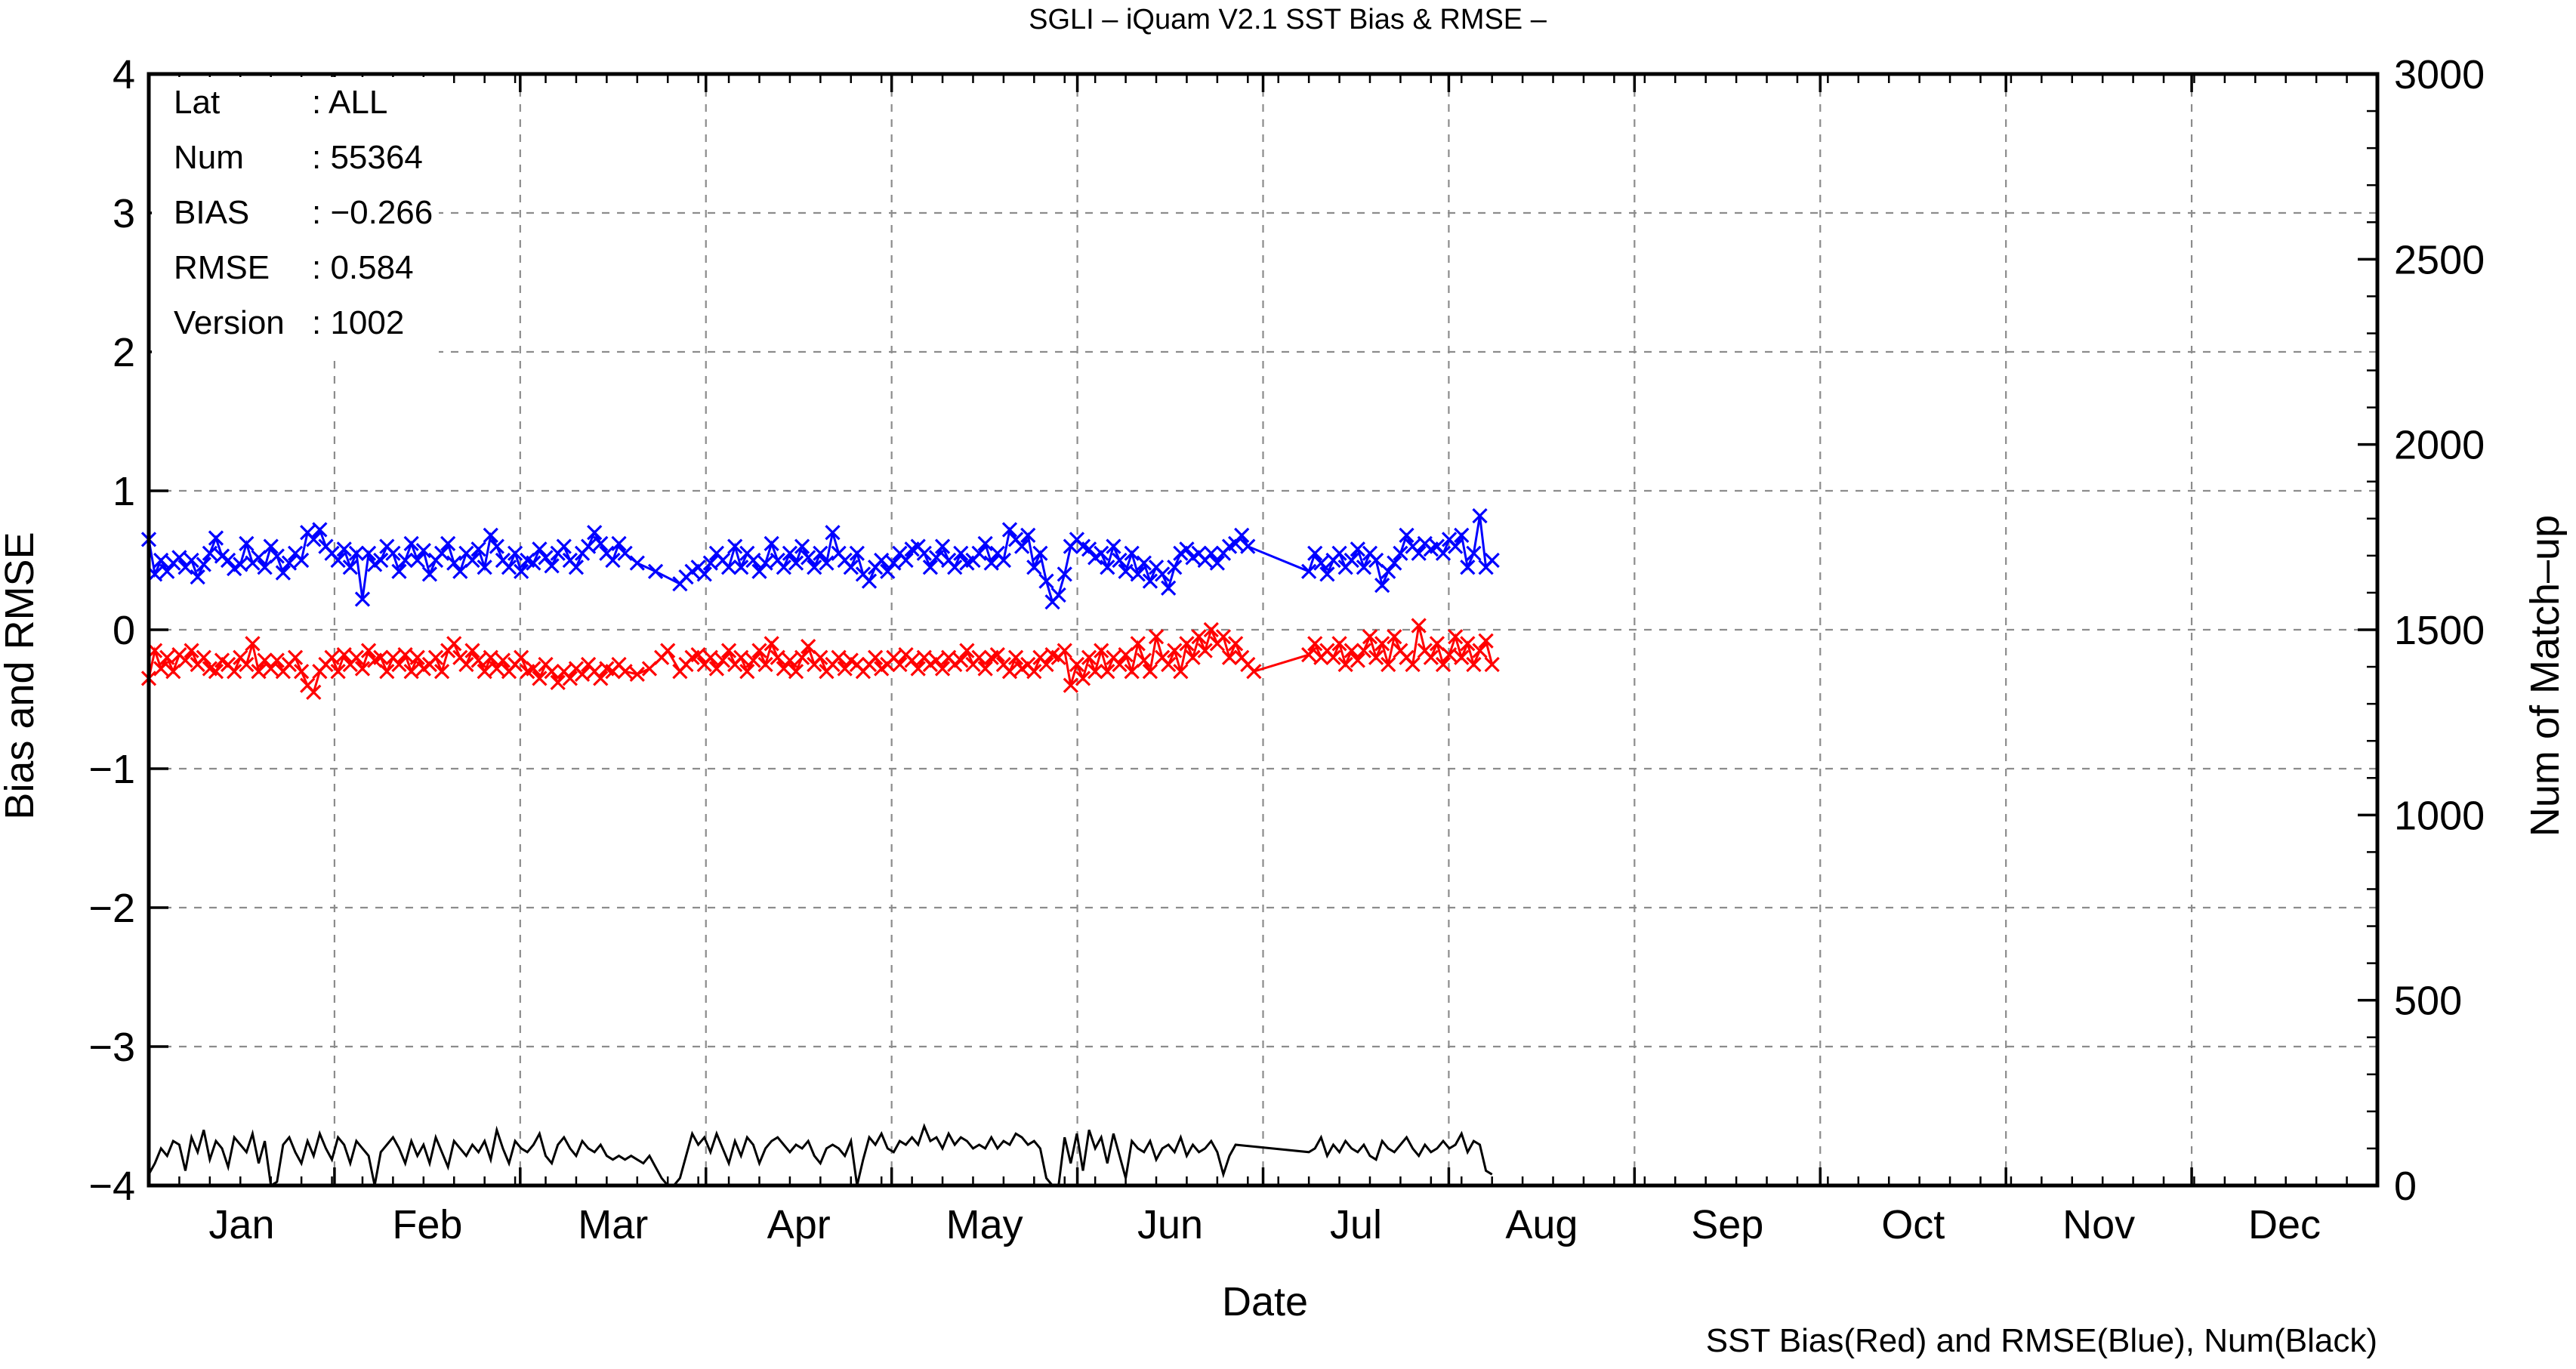  Describe the element at coordinates (2439, 445) in the screenshot. I see `right-tick-label: 2000` at that location.